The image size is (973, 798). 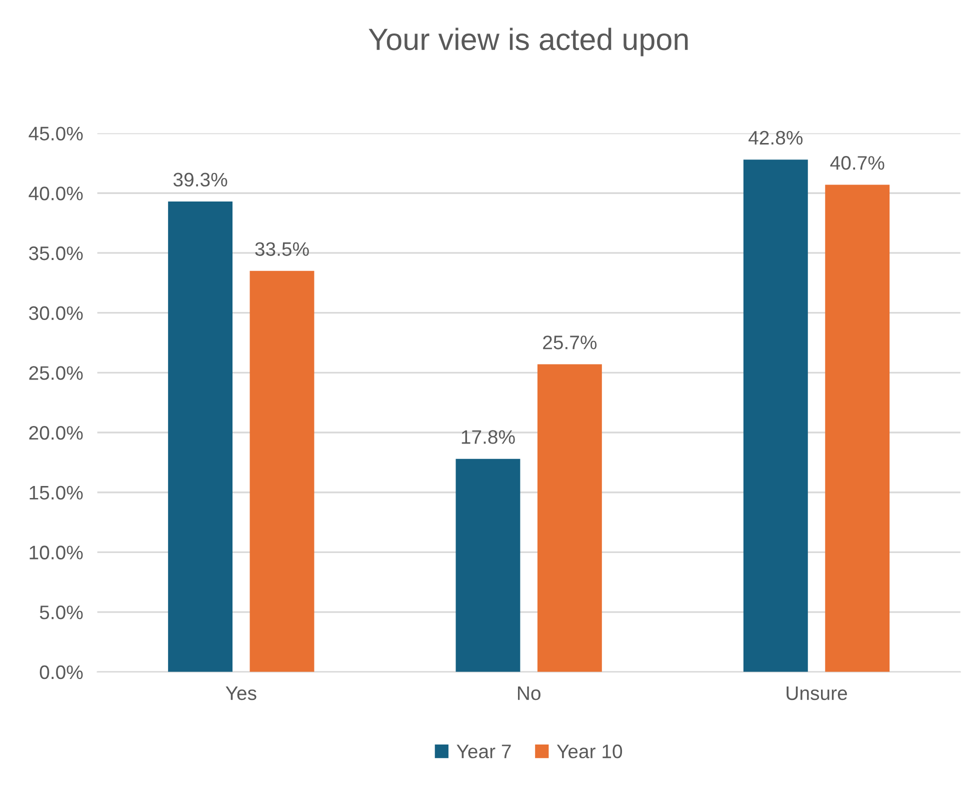 I want to click on y-tick-label: 45.0%, so click(x=55, y=133).